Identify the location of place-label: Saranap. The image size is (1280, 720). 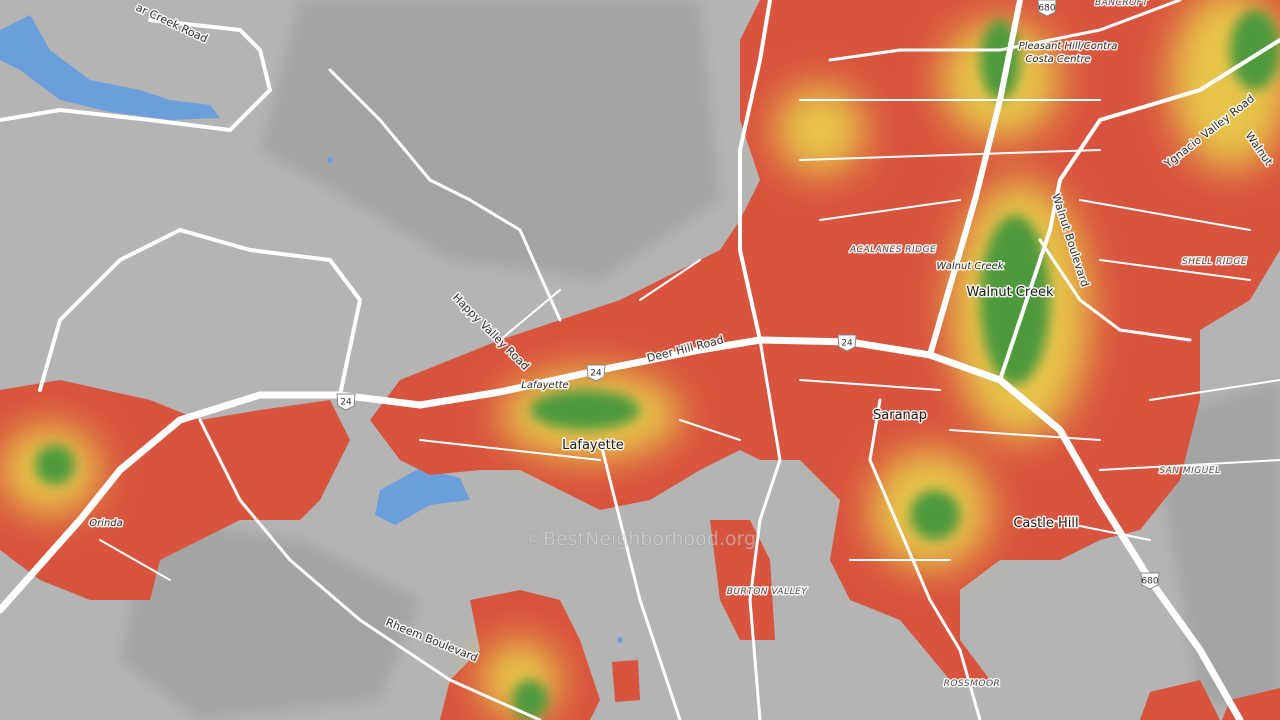
(900, 415).